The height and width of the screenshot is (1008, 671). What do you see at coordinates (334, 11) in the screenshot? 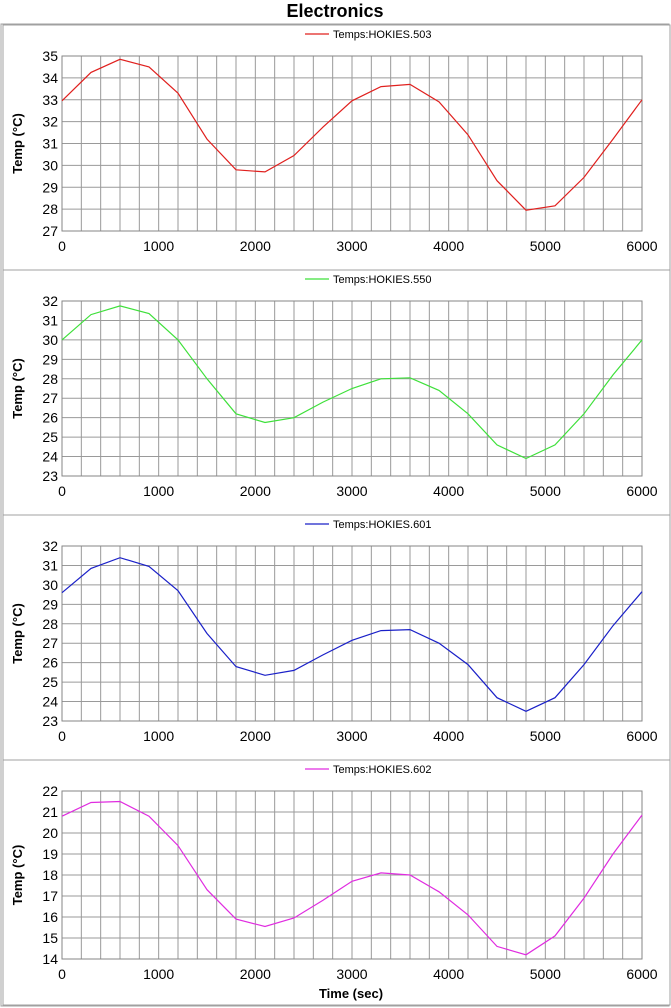
I see `figure-title: Electronics` at bounding box center [334, 11].